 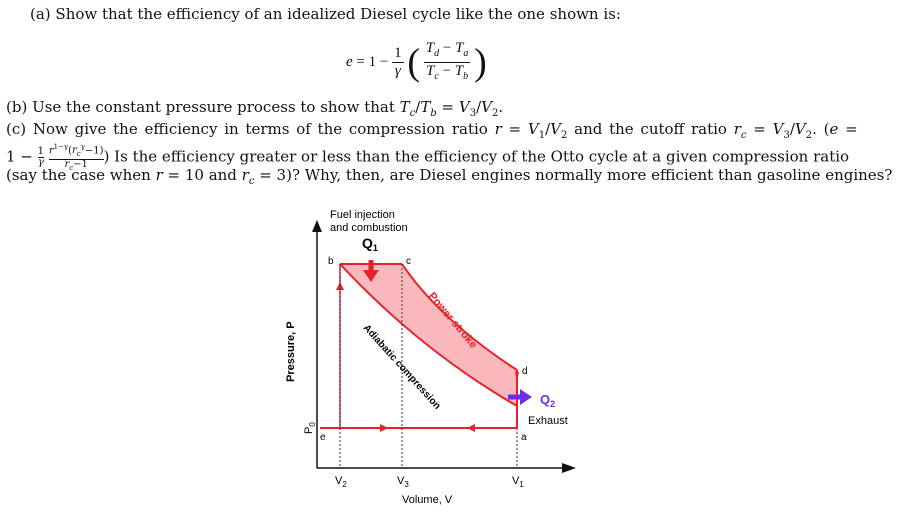 What do you see at coordinates (525, 371) in the screenshot?
I see `point-d-label: d` at bounding box center [525, 371].